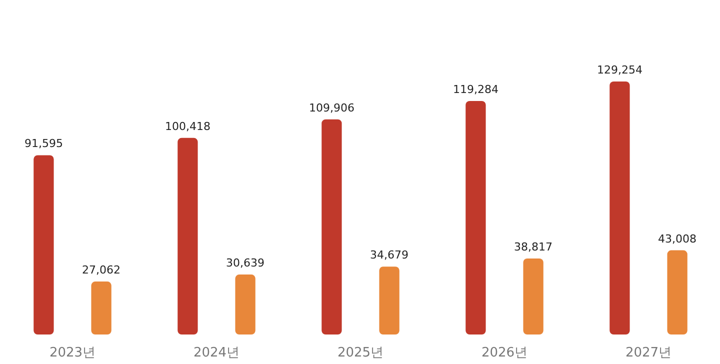  What do you see at coordinates (43, 143) in the screenshot?
I see `data-label: 91,595` at bounding box center [43, 143].